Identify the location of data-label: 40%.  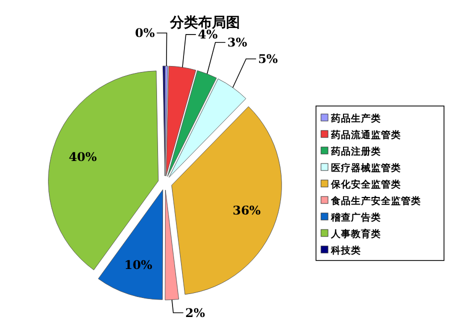
(83, 157).